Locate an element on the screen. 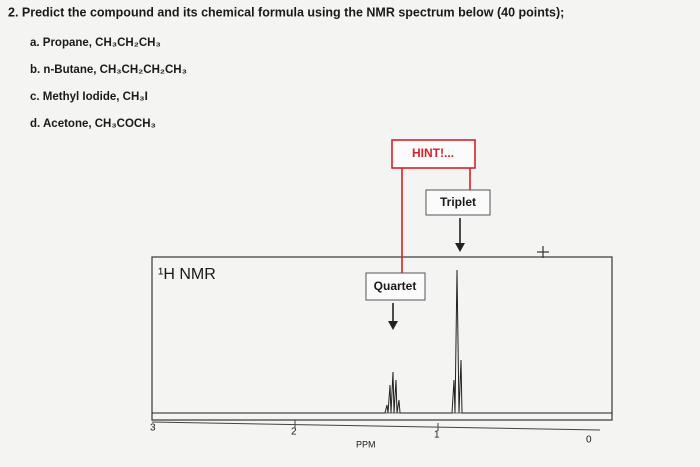  axis-label: PPM is located at coordinates (366, 444).